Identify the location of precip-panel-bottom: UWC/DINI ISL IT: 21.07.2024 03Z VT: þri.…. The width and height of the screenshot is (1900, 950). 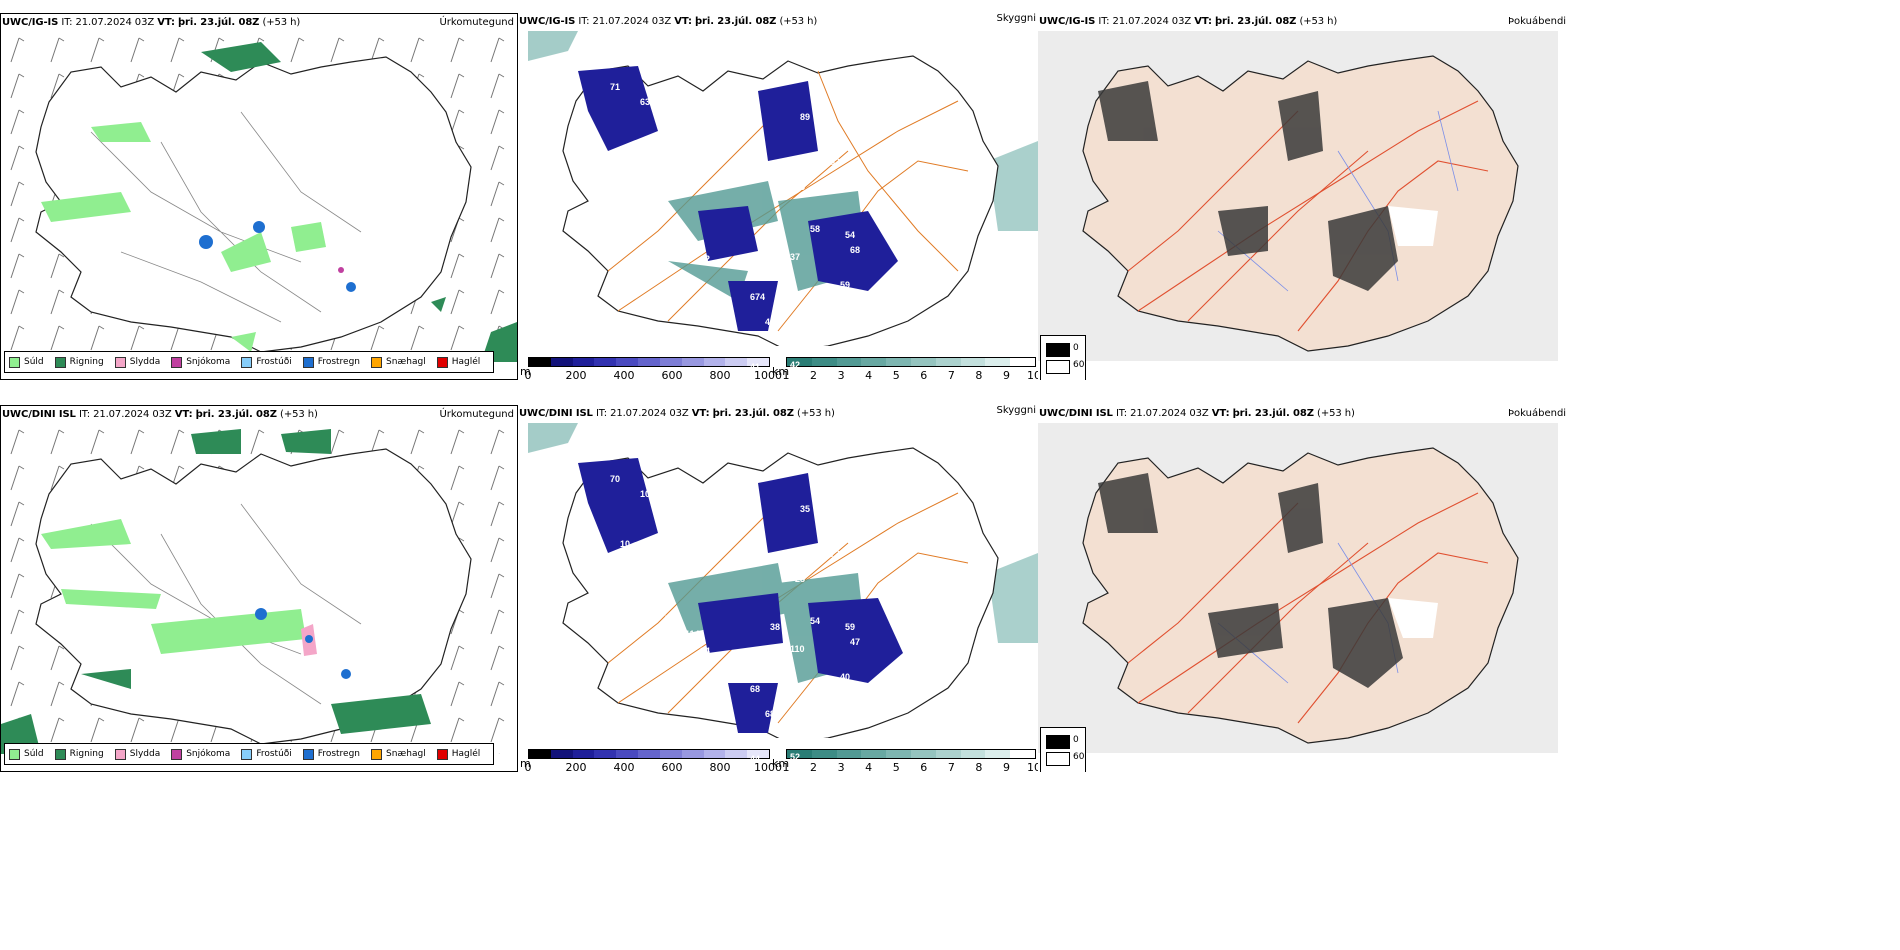
(259, 588).